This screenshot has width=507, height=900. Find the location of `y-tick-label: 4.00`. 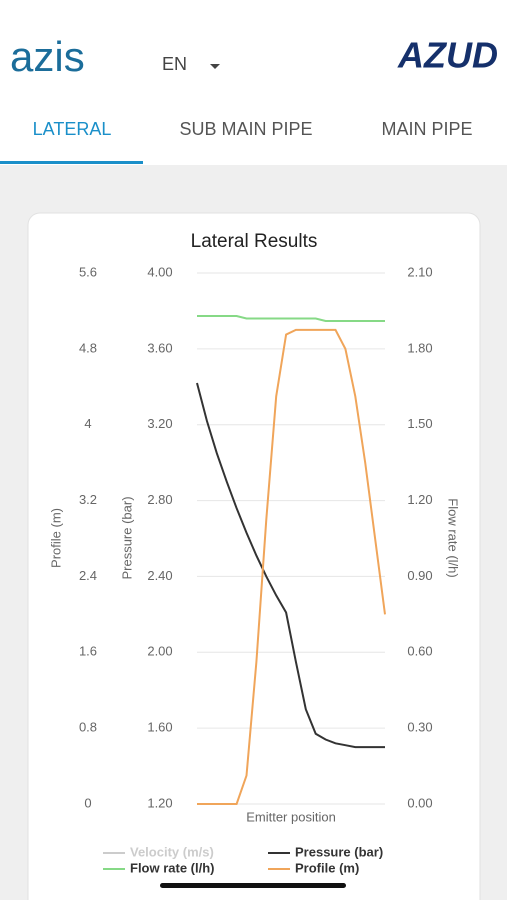

y-tick-label: 4.00 is located at coordinates (159, 271).